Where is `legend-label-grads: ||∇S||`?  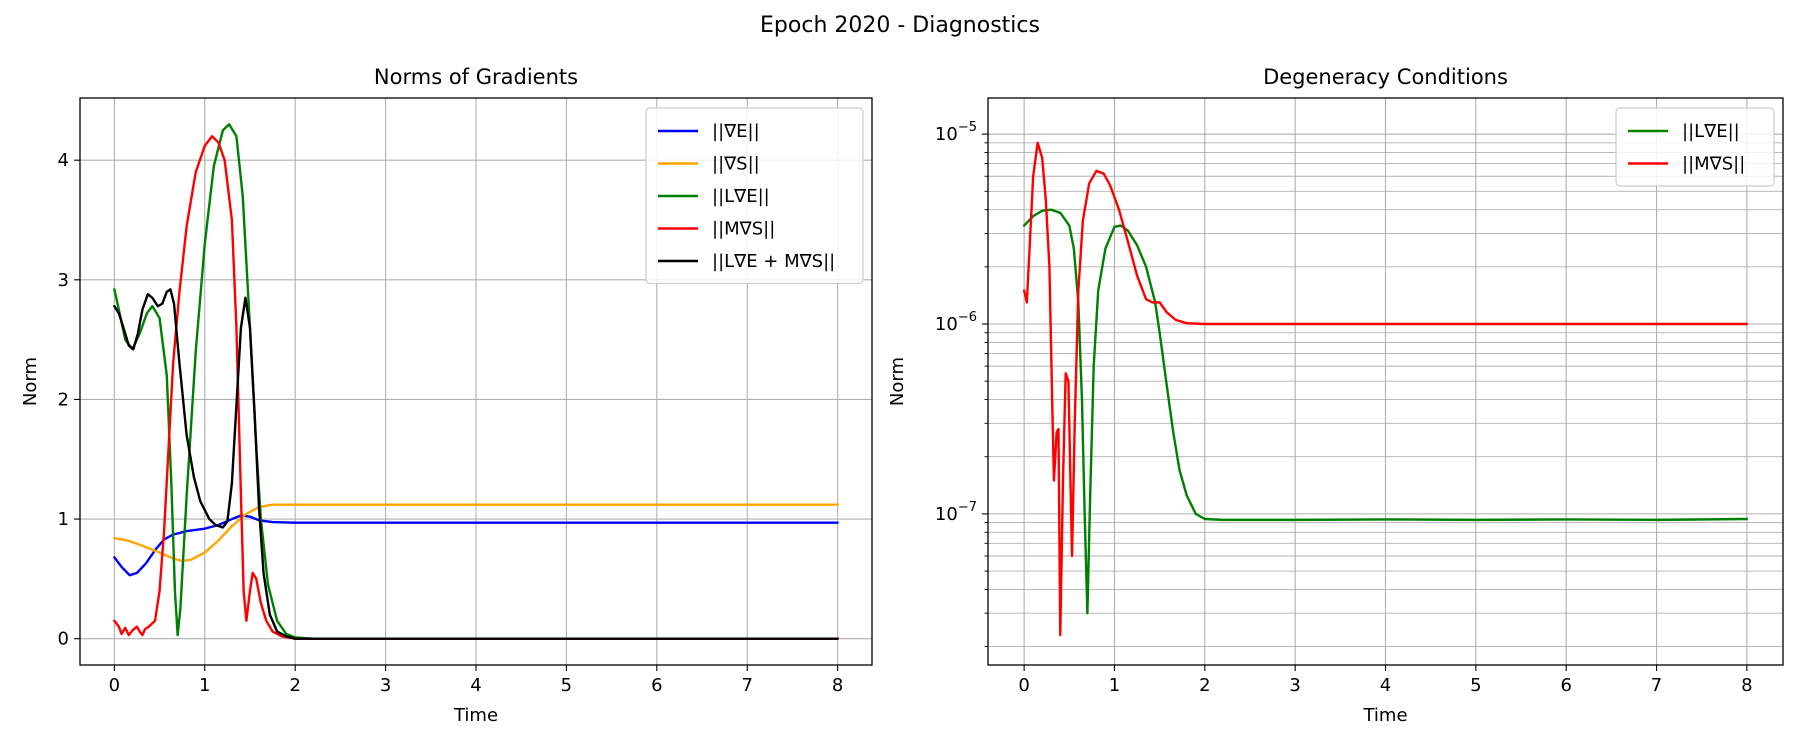
legend-label-grads: ||∇S|| is located at coordinates (736, 164).